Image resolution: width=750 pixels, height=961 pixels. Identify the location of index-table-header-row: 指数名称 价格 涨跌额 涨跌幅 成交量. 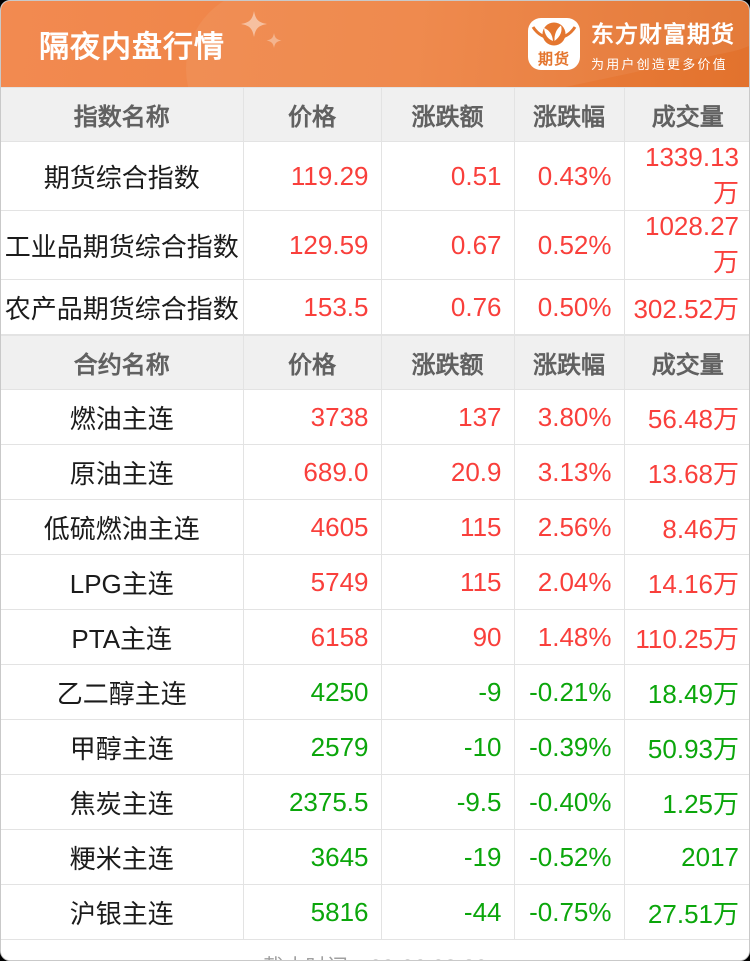
(375, 114).